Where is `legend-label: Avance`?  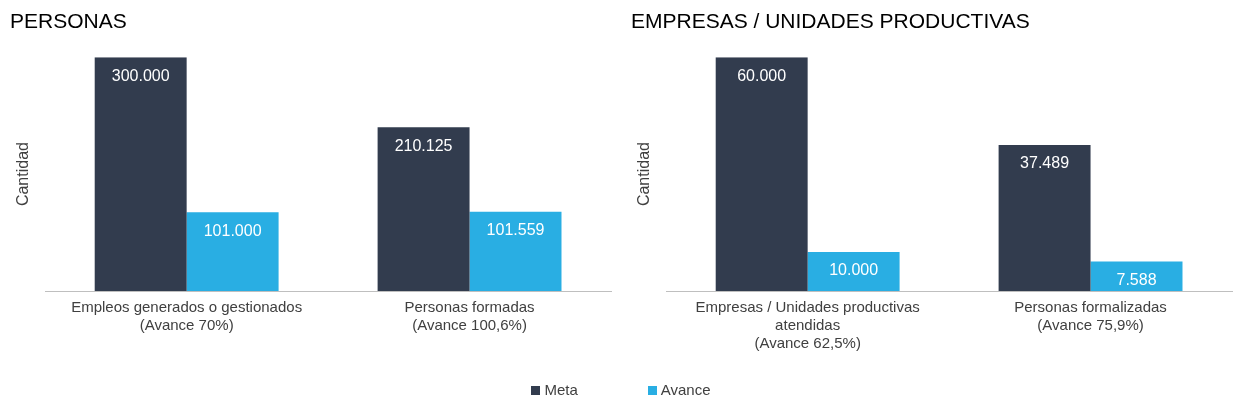 legend-label: Avance is located at coordinates (685, 389).